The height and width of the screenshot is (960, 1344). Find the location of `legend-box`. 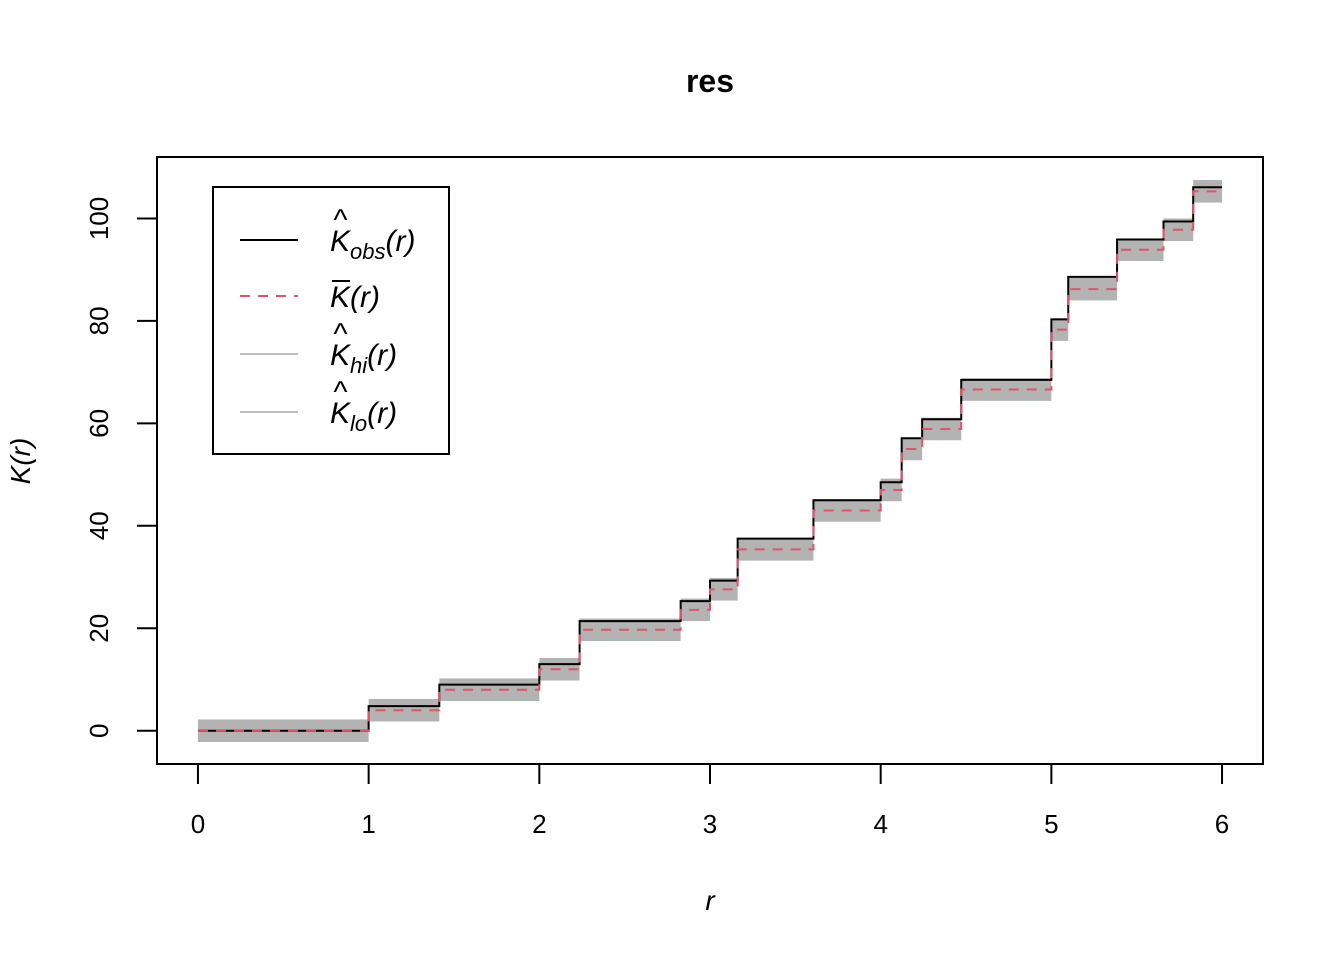

legend-box is located at coordinates (331, 320).